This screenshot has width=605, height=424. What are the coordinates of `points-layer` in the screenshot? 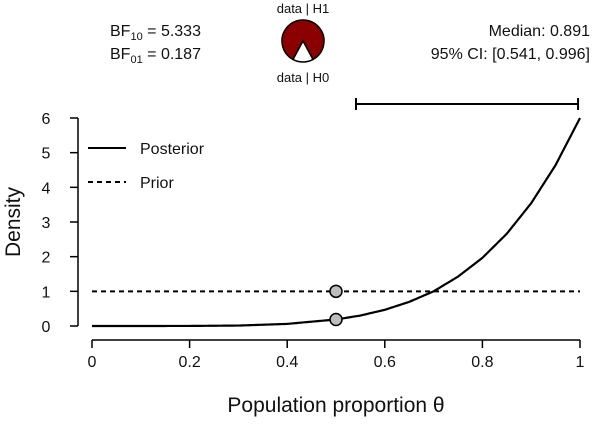 It's located at (336, 305).